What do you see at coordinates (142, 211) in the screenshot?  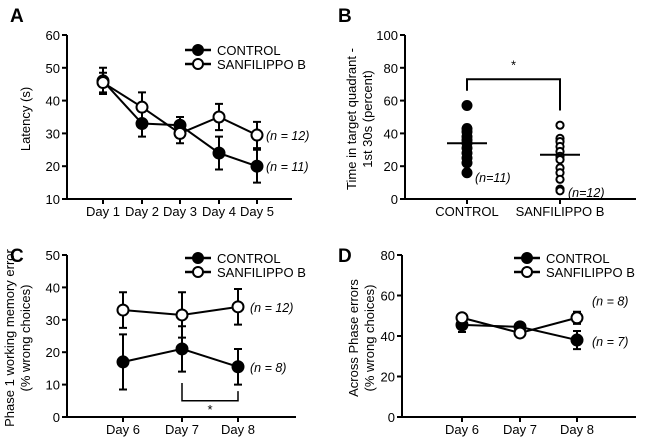 I see `x-tick-label: Day 2` at bounding box center [142, 211].